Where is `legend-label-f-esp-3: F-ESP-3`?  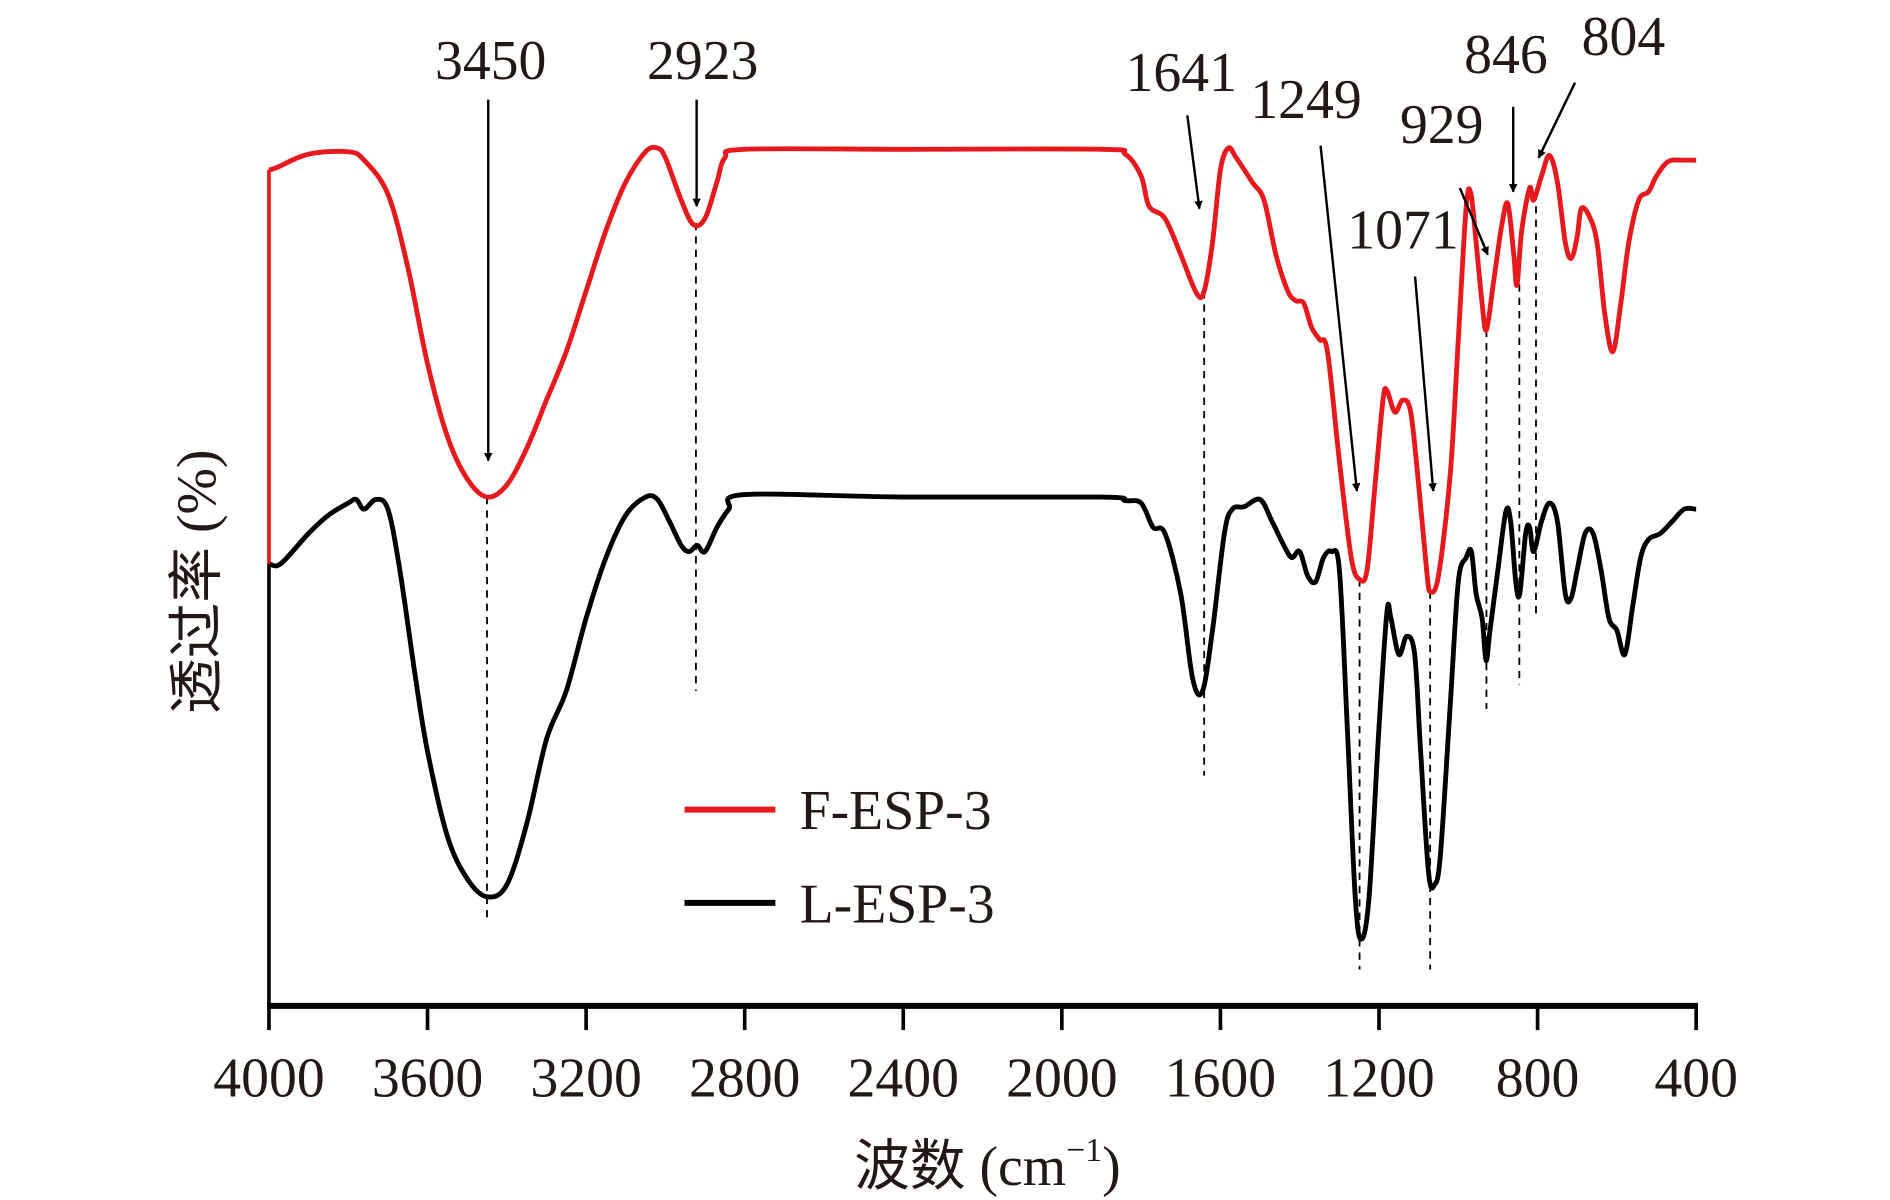 legend-label-f-esp-3: F-ESP-3 is located at coordinates (896, 811).